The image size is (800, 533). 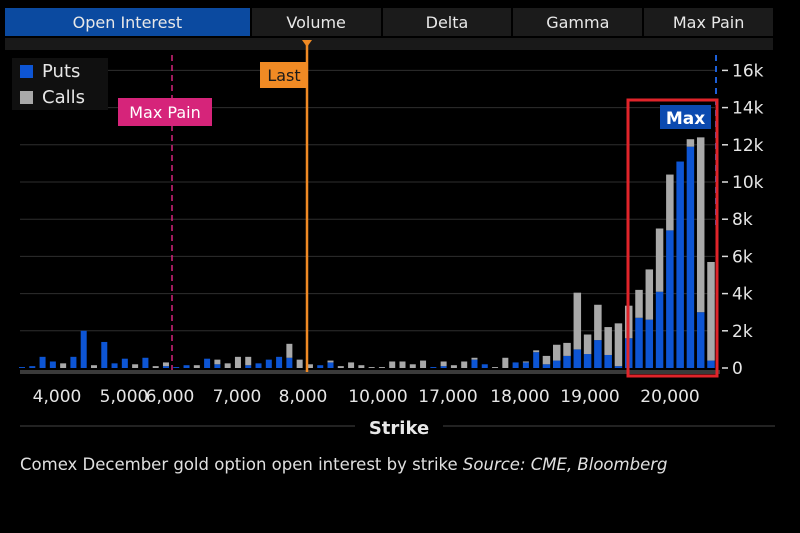 I want to click on y-tick-label: 4k, so click(x=742, y=295).